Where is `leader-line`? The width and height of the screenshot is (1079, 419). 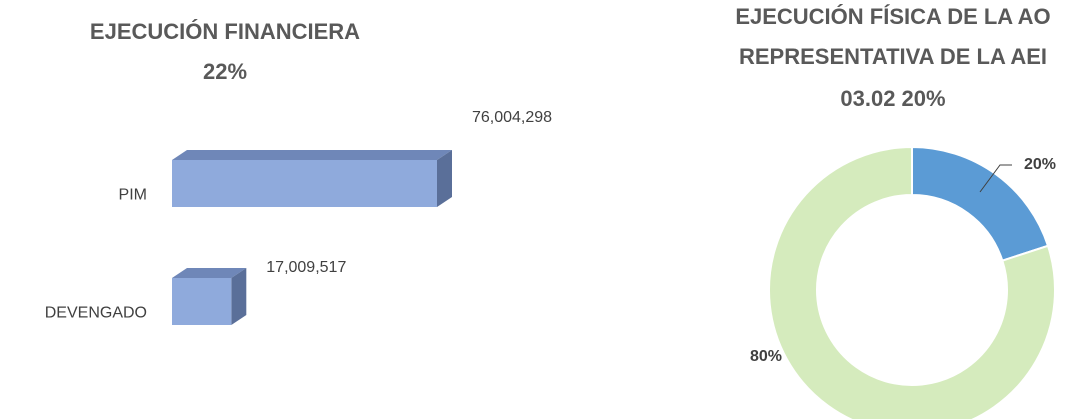 leader-line is located at coordinates (995, 178).